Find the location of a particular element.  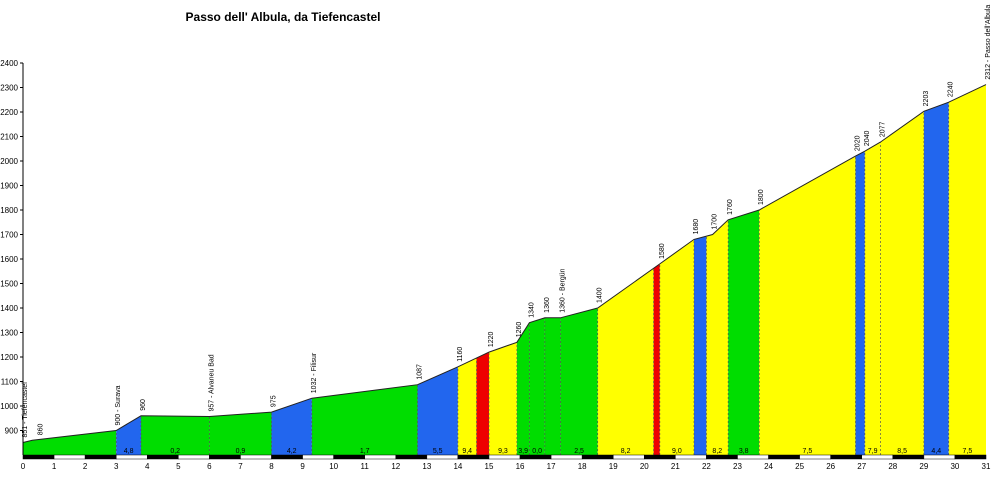

altitude-label: 957 - Alvaneu Bad is located at coordinates (211, 382).